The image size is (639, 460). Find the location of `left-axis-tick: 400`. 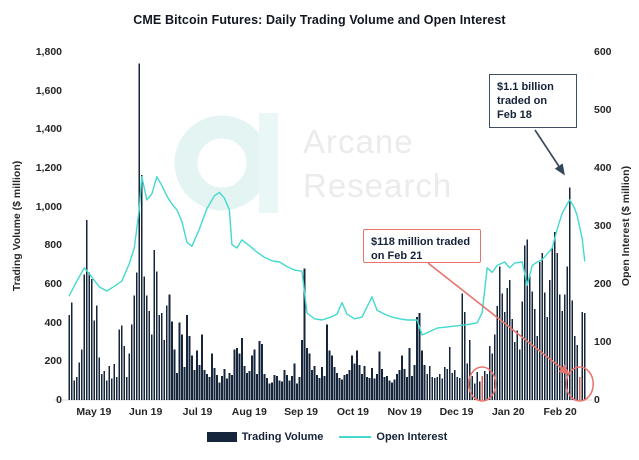

left-axis-tick: 400 is located at coordinates (53, 322).